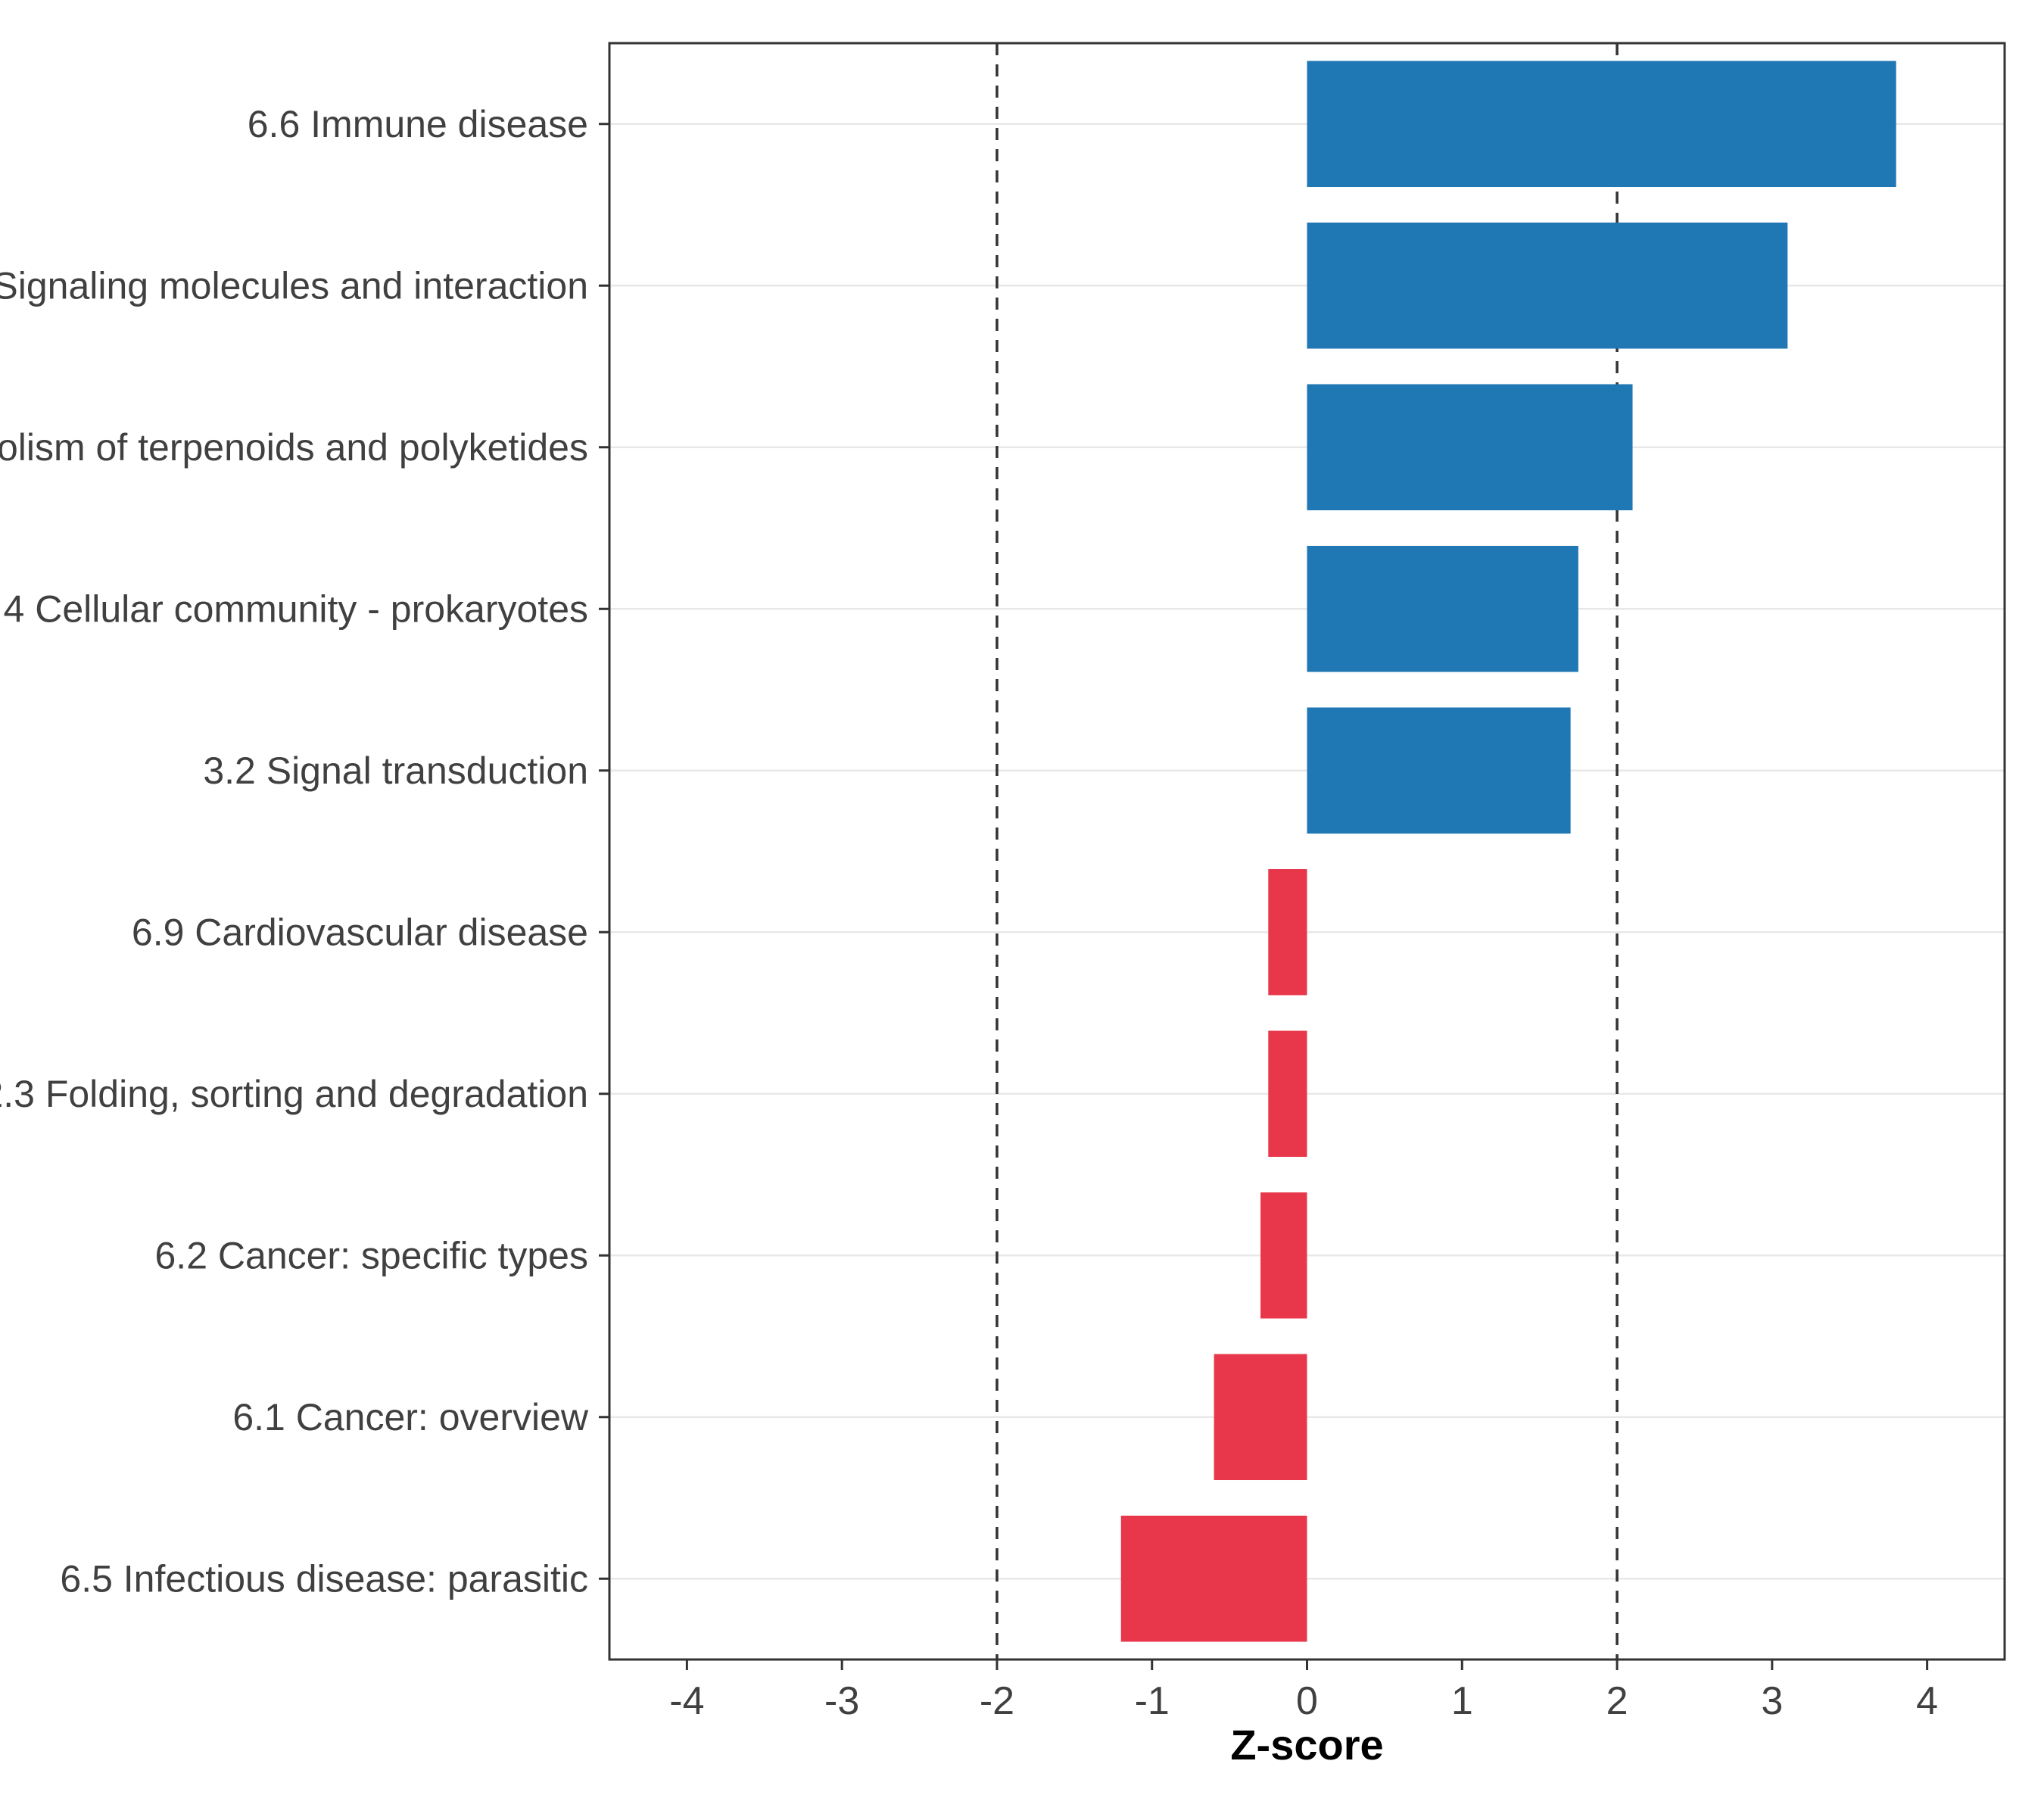 Image resolution: width=2044 pixels, height=1817 pixels. What do you see at coordinates (360, 932) in the screenshot?
I see `y-axis-label: 6.9 Cardiovascular disease` at bounding box center [360, 932].